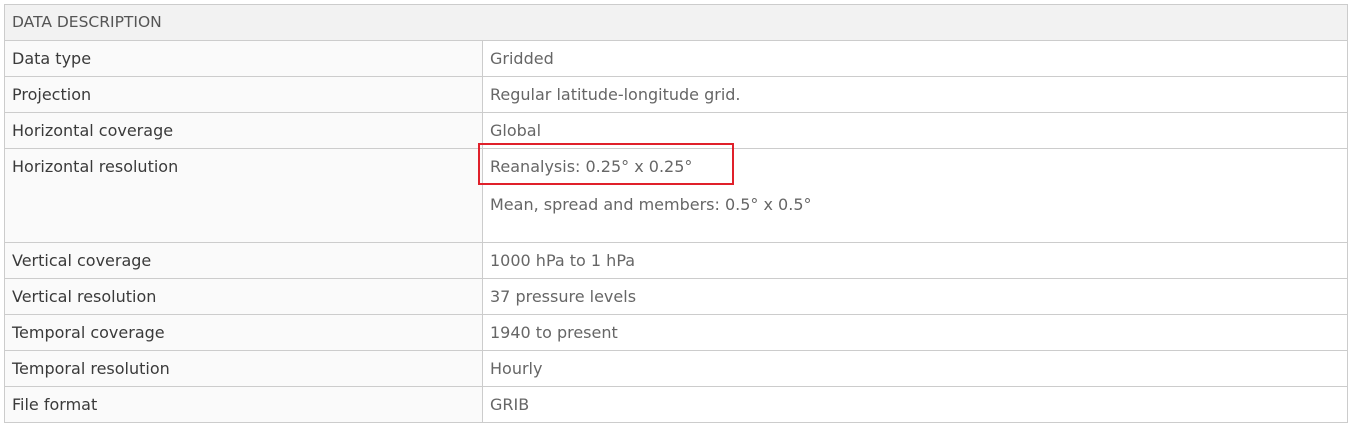  I want to click on row-value: Regular latitude-longitude grid., so click(915, 94).